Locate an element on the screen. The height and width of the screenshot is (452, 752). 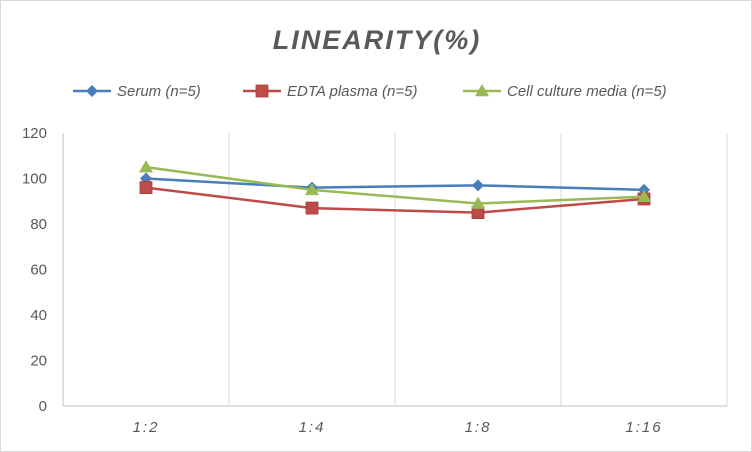
data-point-diamond is located at coordinates (478, 185).